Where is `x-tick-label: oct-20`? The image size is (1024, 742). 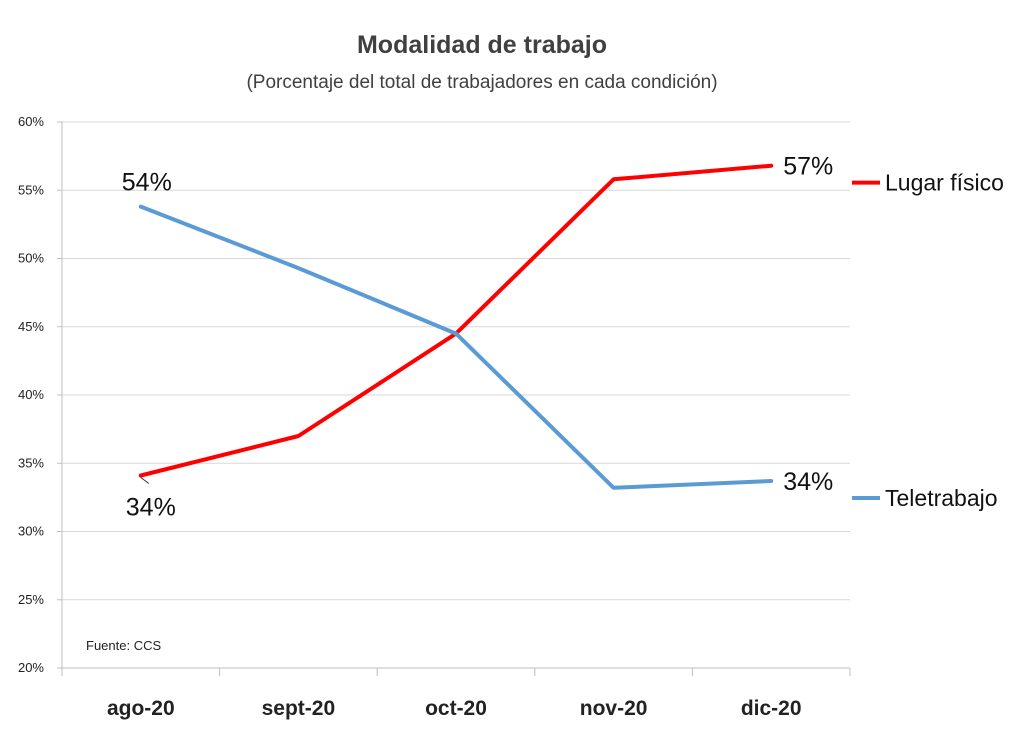
x-tick-label: oct-20 is located at coordinates (456, 708).